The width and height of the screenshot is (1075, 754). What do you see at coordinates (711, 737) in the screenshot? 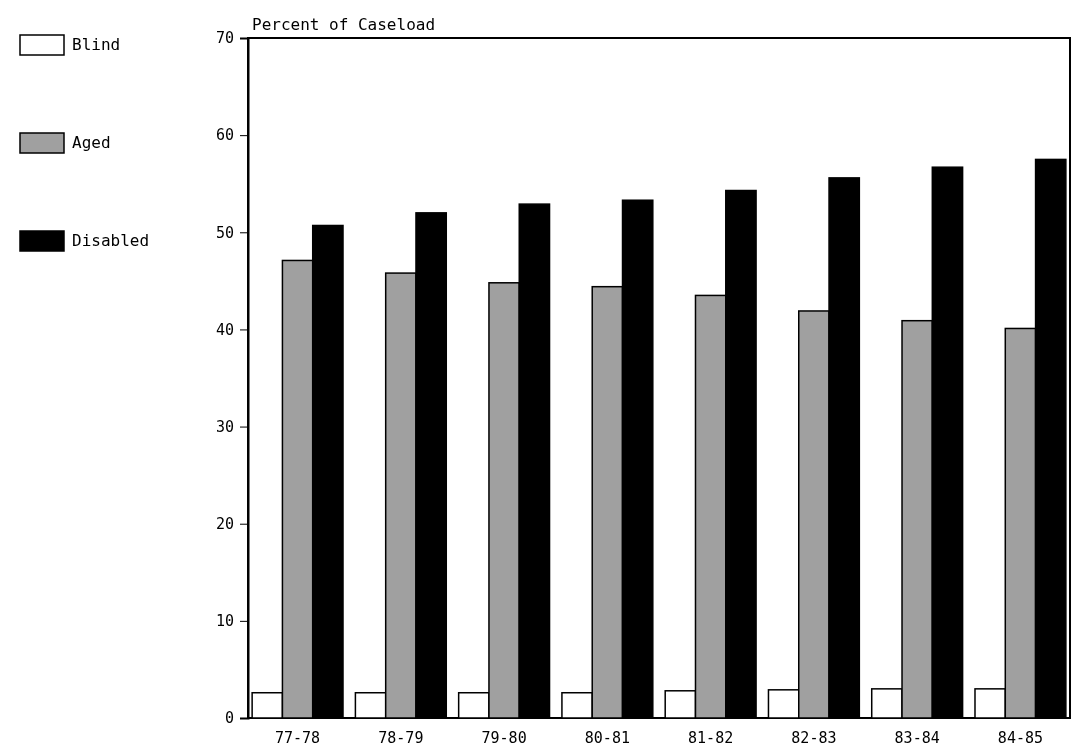
I see `x-tick-label: 81-82` at bounding box center [711, 737].